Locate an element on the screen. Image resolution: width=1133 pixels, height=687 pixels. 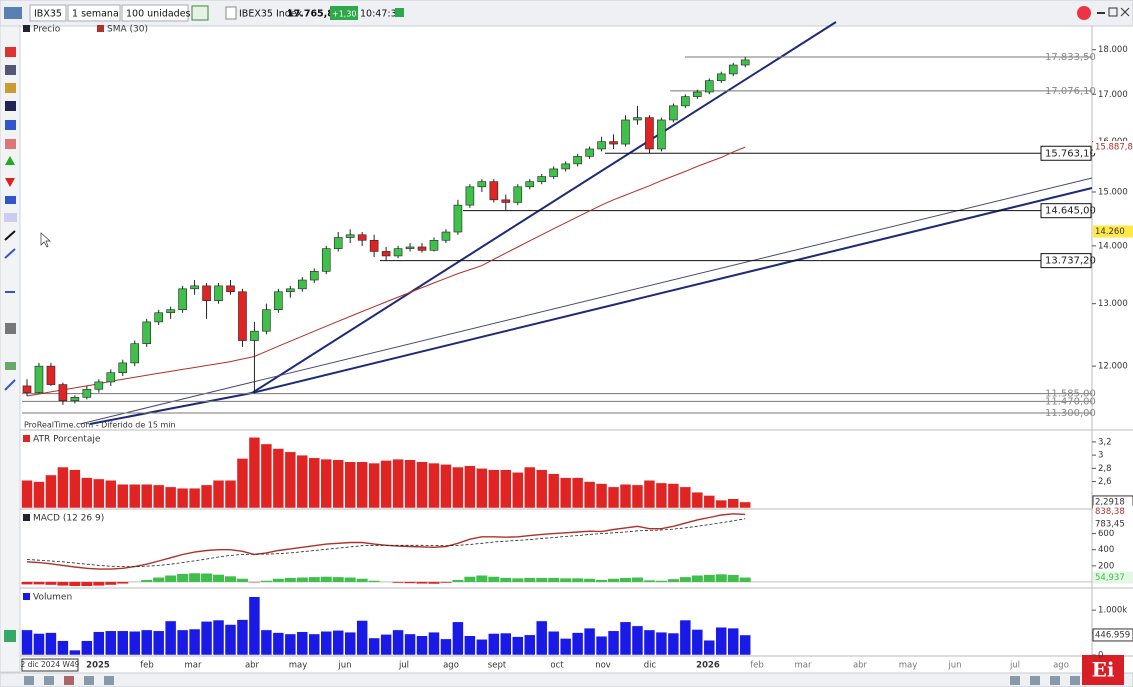
maximize is located at coordinates (1113, 12).